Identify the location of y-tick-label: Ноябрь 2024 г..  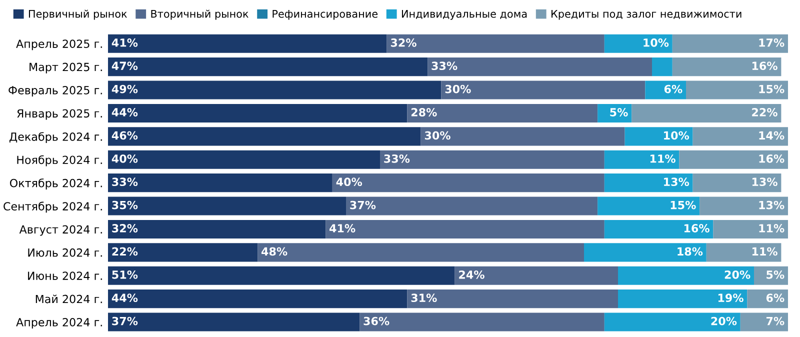
(59, 160).